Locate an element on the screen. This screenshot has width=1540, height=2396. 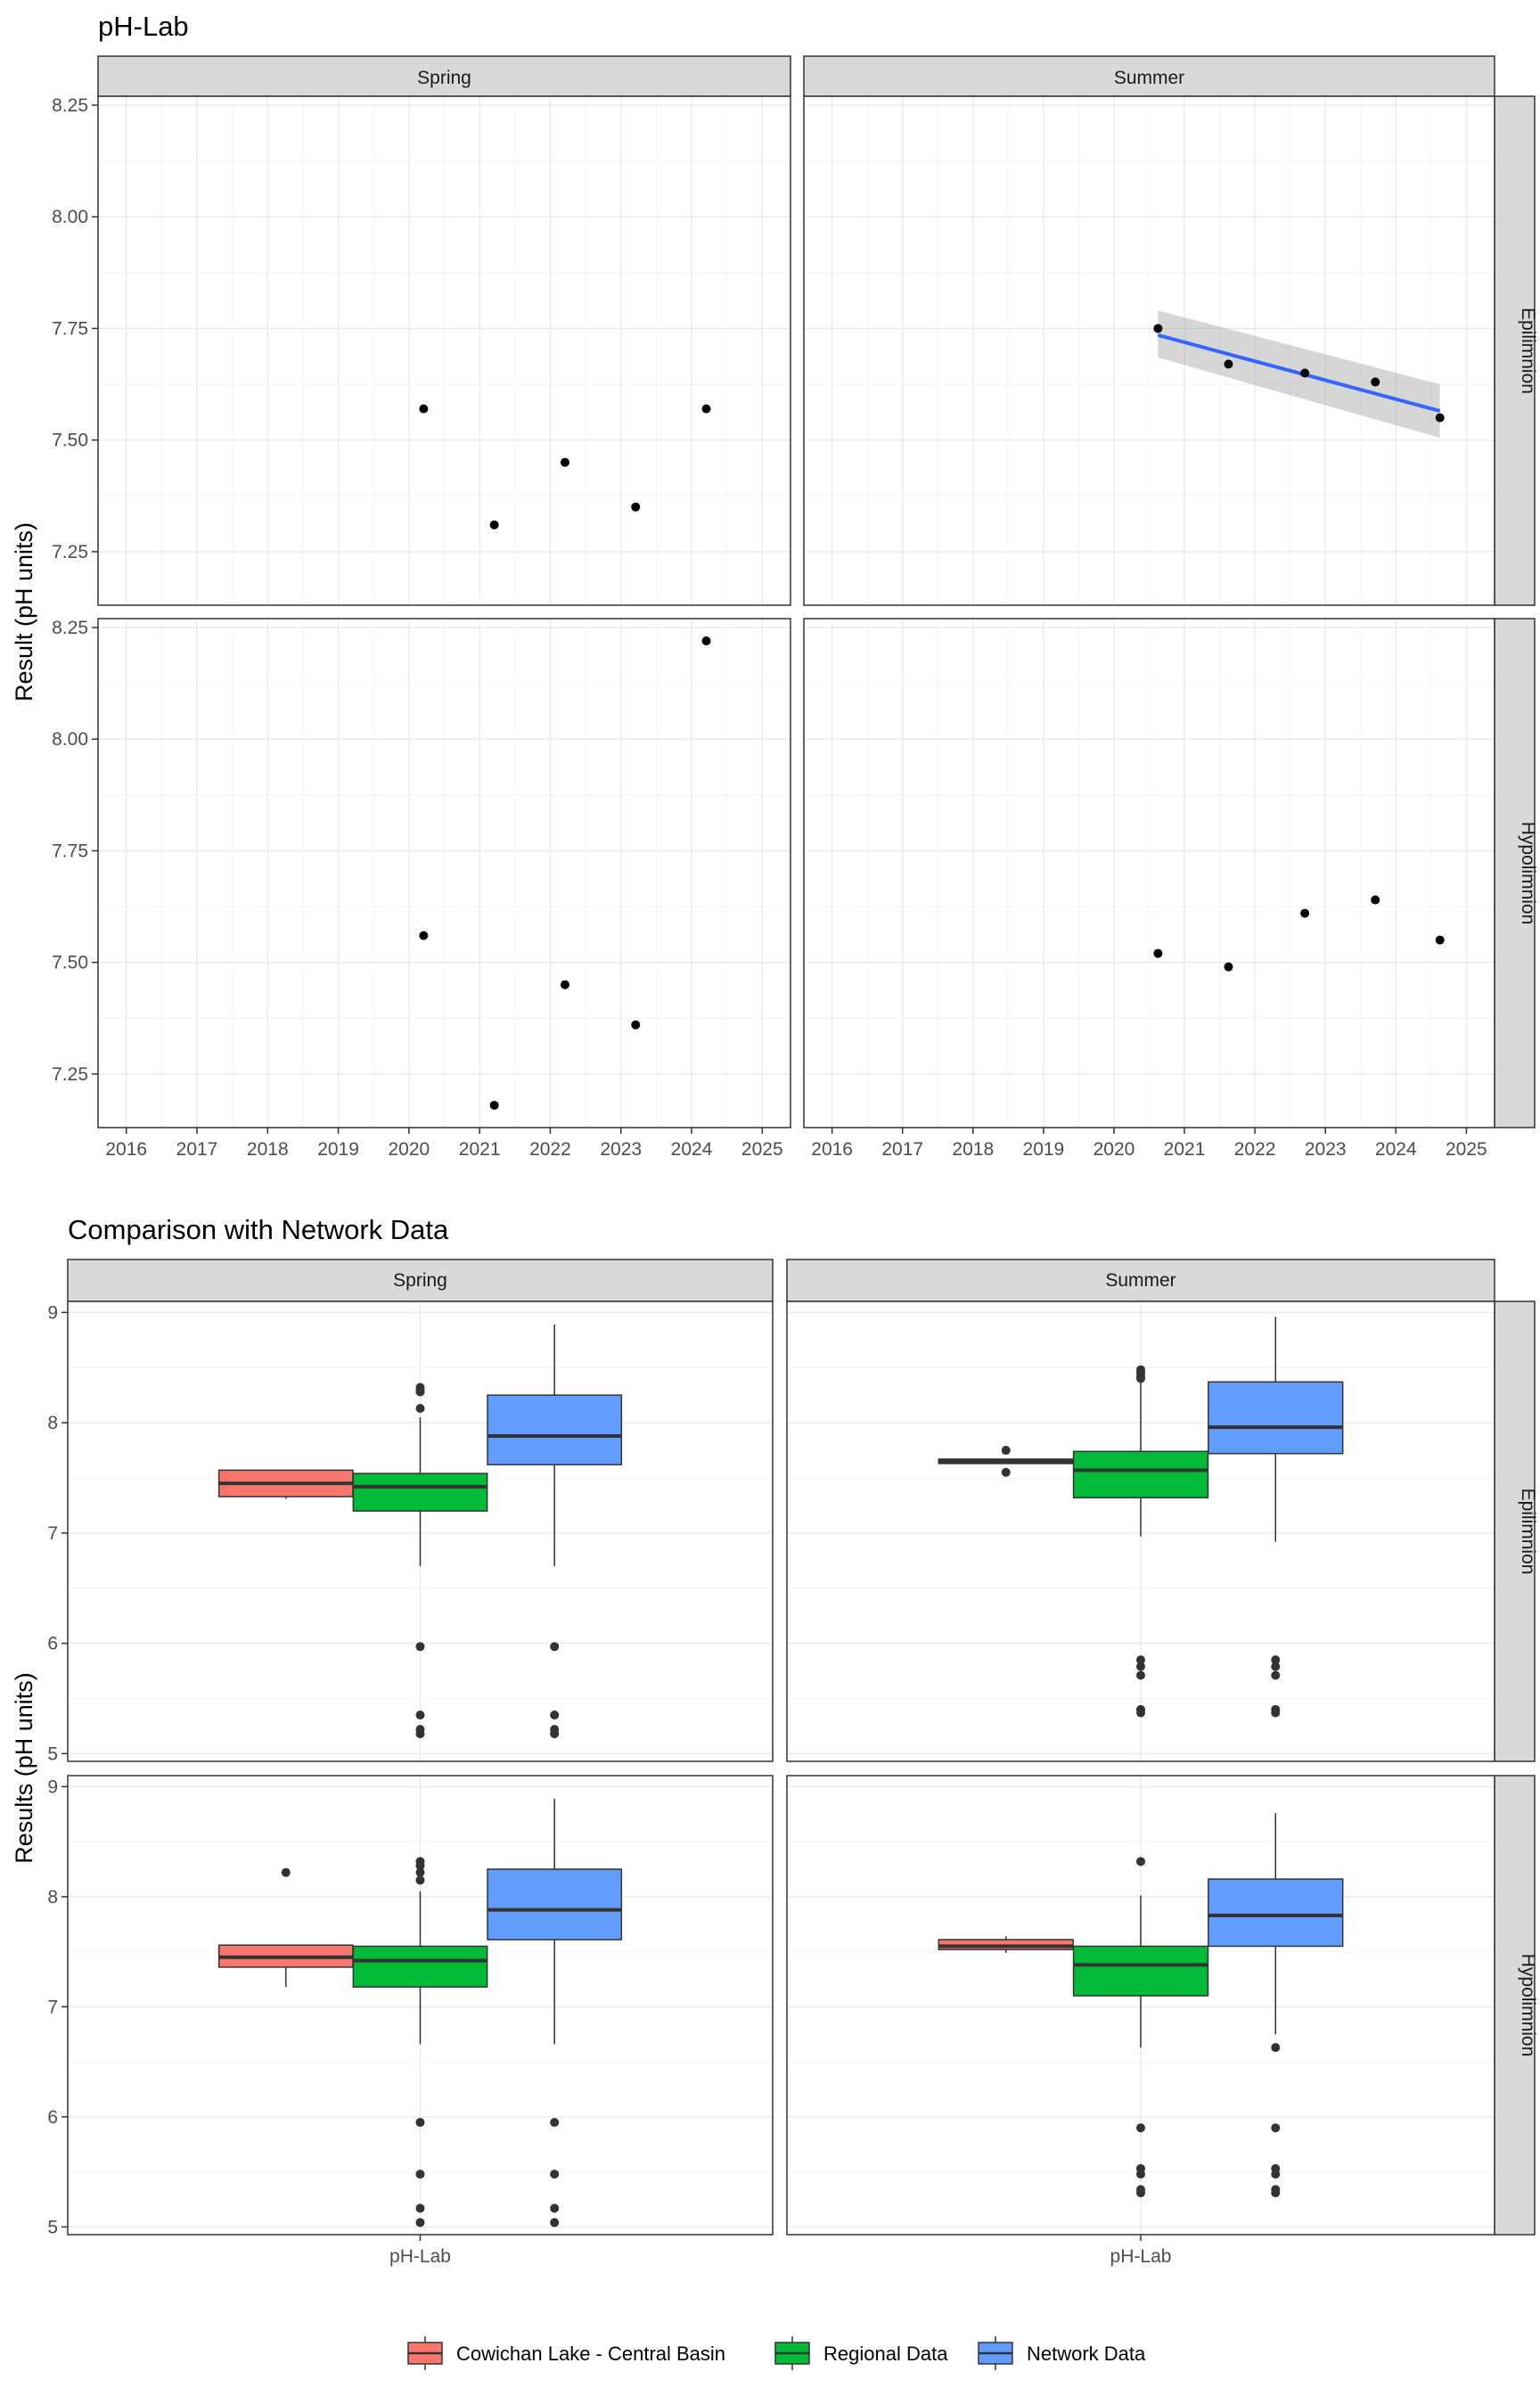
x-tick-label: 2021 is located at coordinates (480, 1149).